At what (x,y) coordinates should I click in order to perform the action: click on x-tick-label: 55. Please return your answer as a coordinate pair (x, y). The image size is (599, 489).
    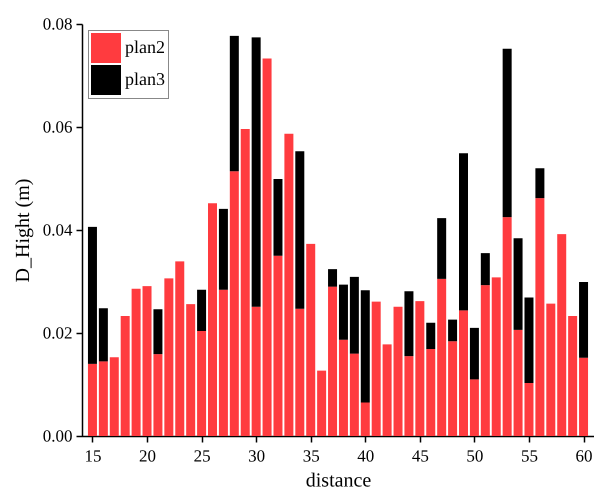
    Looking at the image, I should click on (529, 456).